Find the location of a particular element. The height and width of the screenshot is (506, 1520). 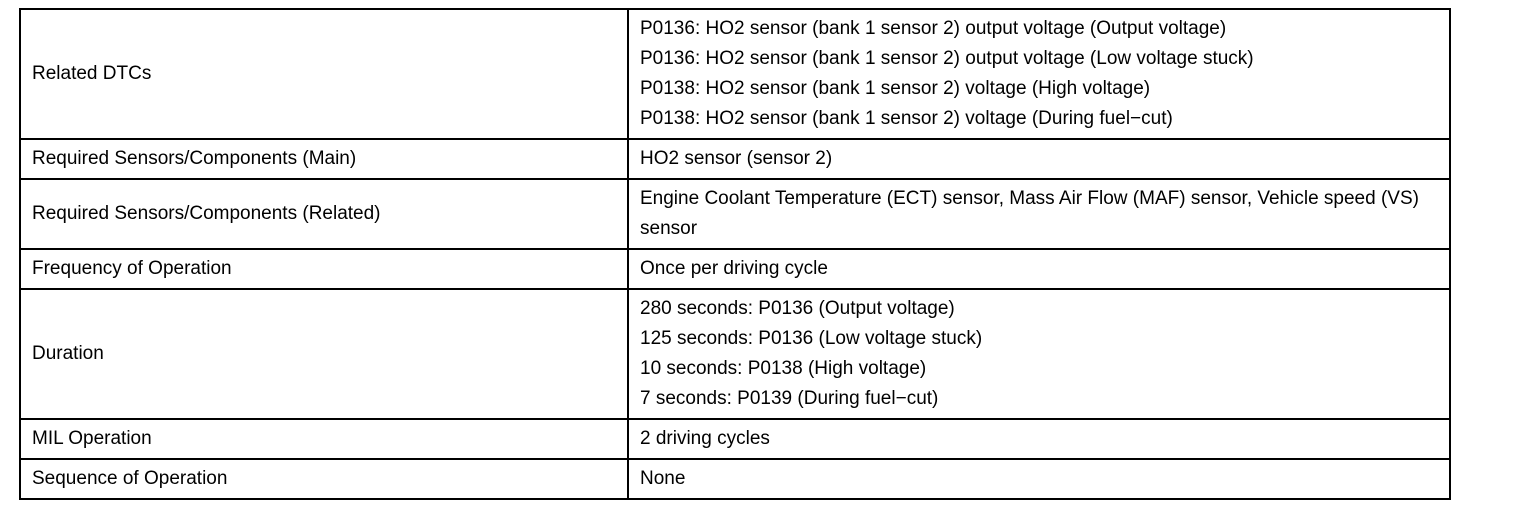

row-value: HO2 sensor (sensor 2) is located at coordinates (1039, 159).